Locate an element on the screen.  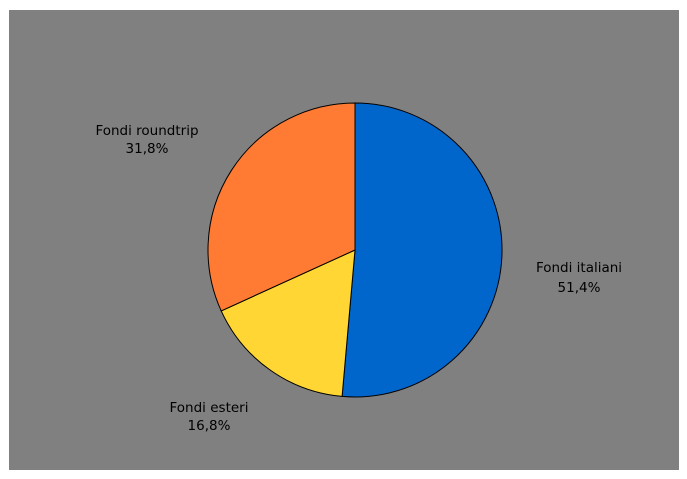
slice-label-name-fondi-esteri: Fondi esteri is located at coordinates (209, 408).